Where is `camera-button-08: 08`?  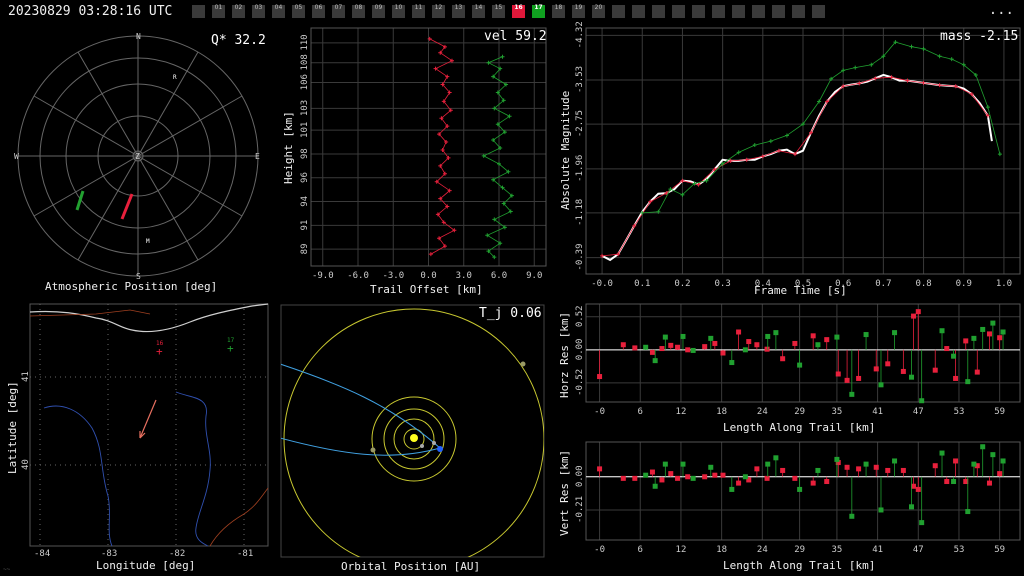
camera-button-08: 08 is located at coordinates (358, 11).